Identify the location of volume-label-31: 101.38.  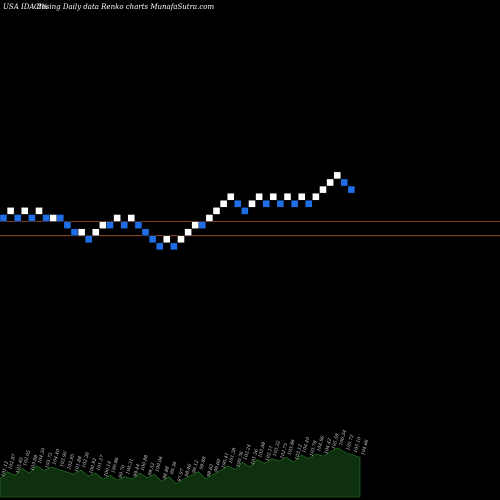
(233, 455).